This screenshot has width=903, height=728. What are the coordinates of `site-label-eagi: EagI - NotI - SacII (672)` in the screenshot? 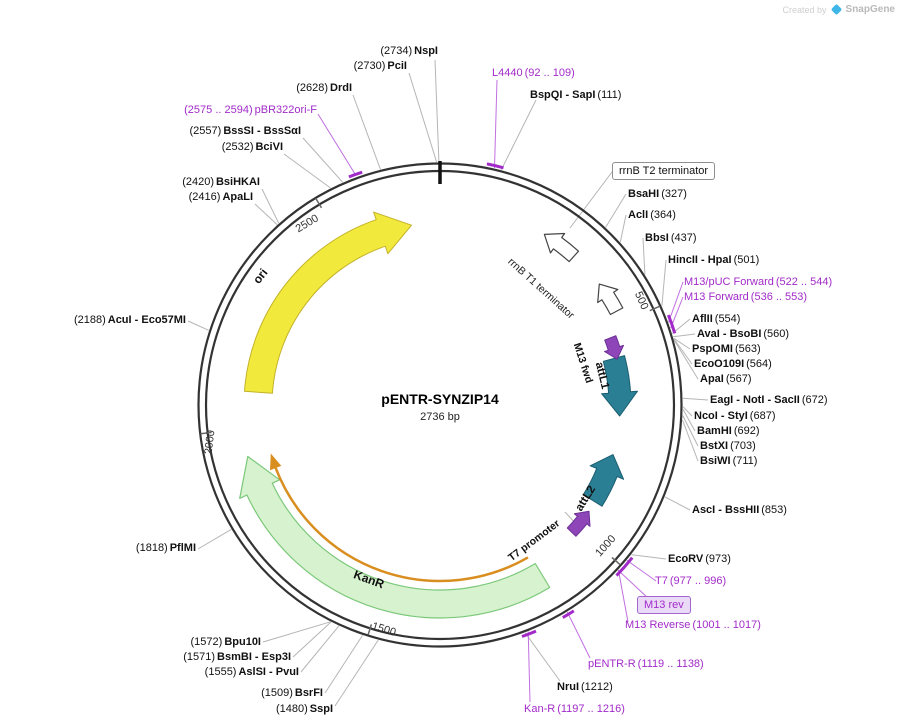 It's located at (769, 400).